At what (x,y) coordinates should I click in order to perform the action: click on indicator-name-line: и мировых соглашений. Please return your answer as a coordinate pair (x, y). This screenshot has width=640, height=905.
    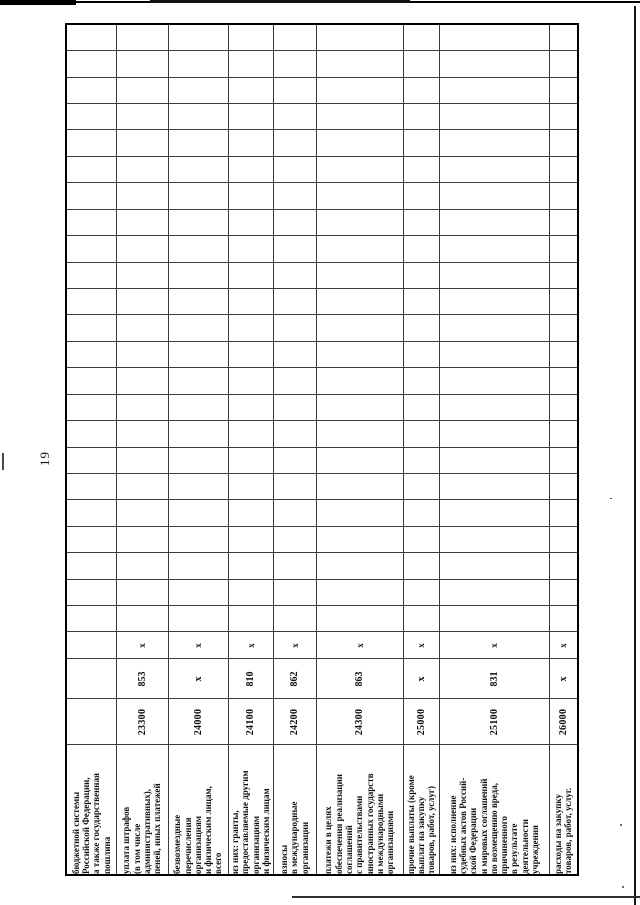
    Looking at the image, I should click on (483, 826).